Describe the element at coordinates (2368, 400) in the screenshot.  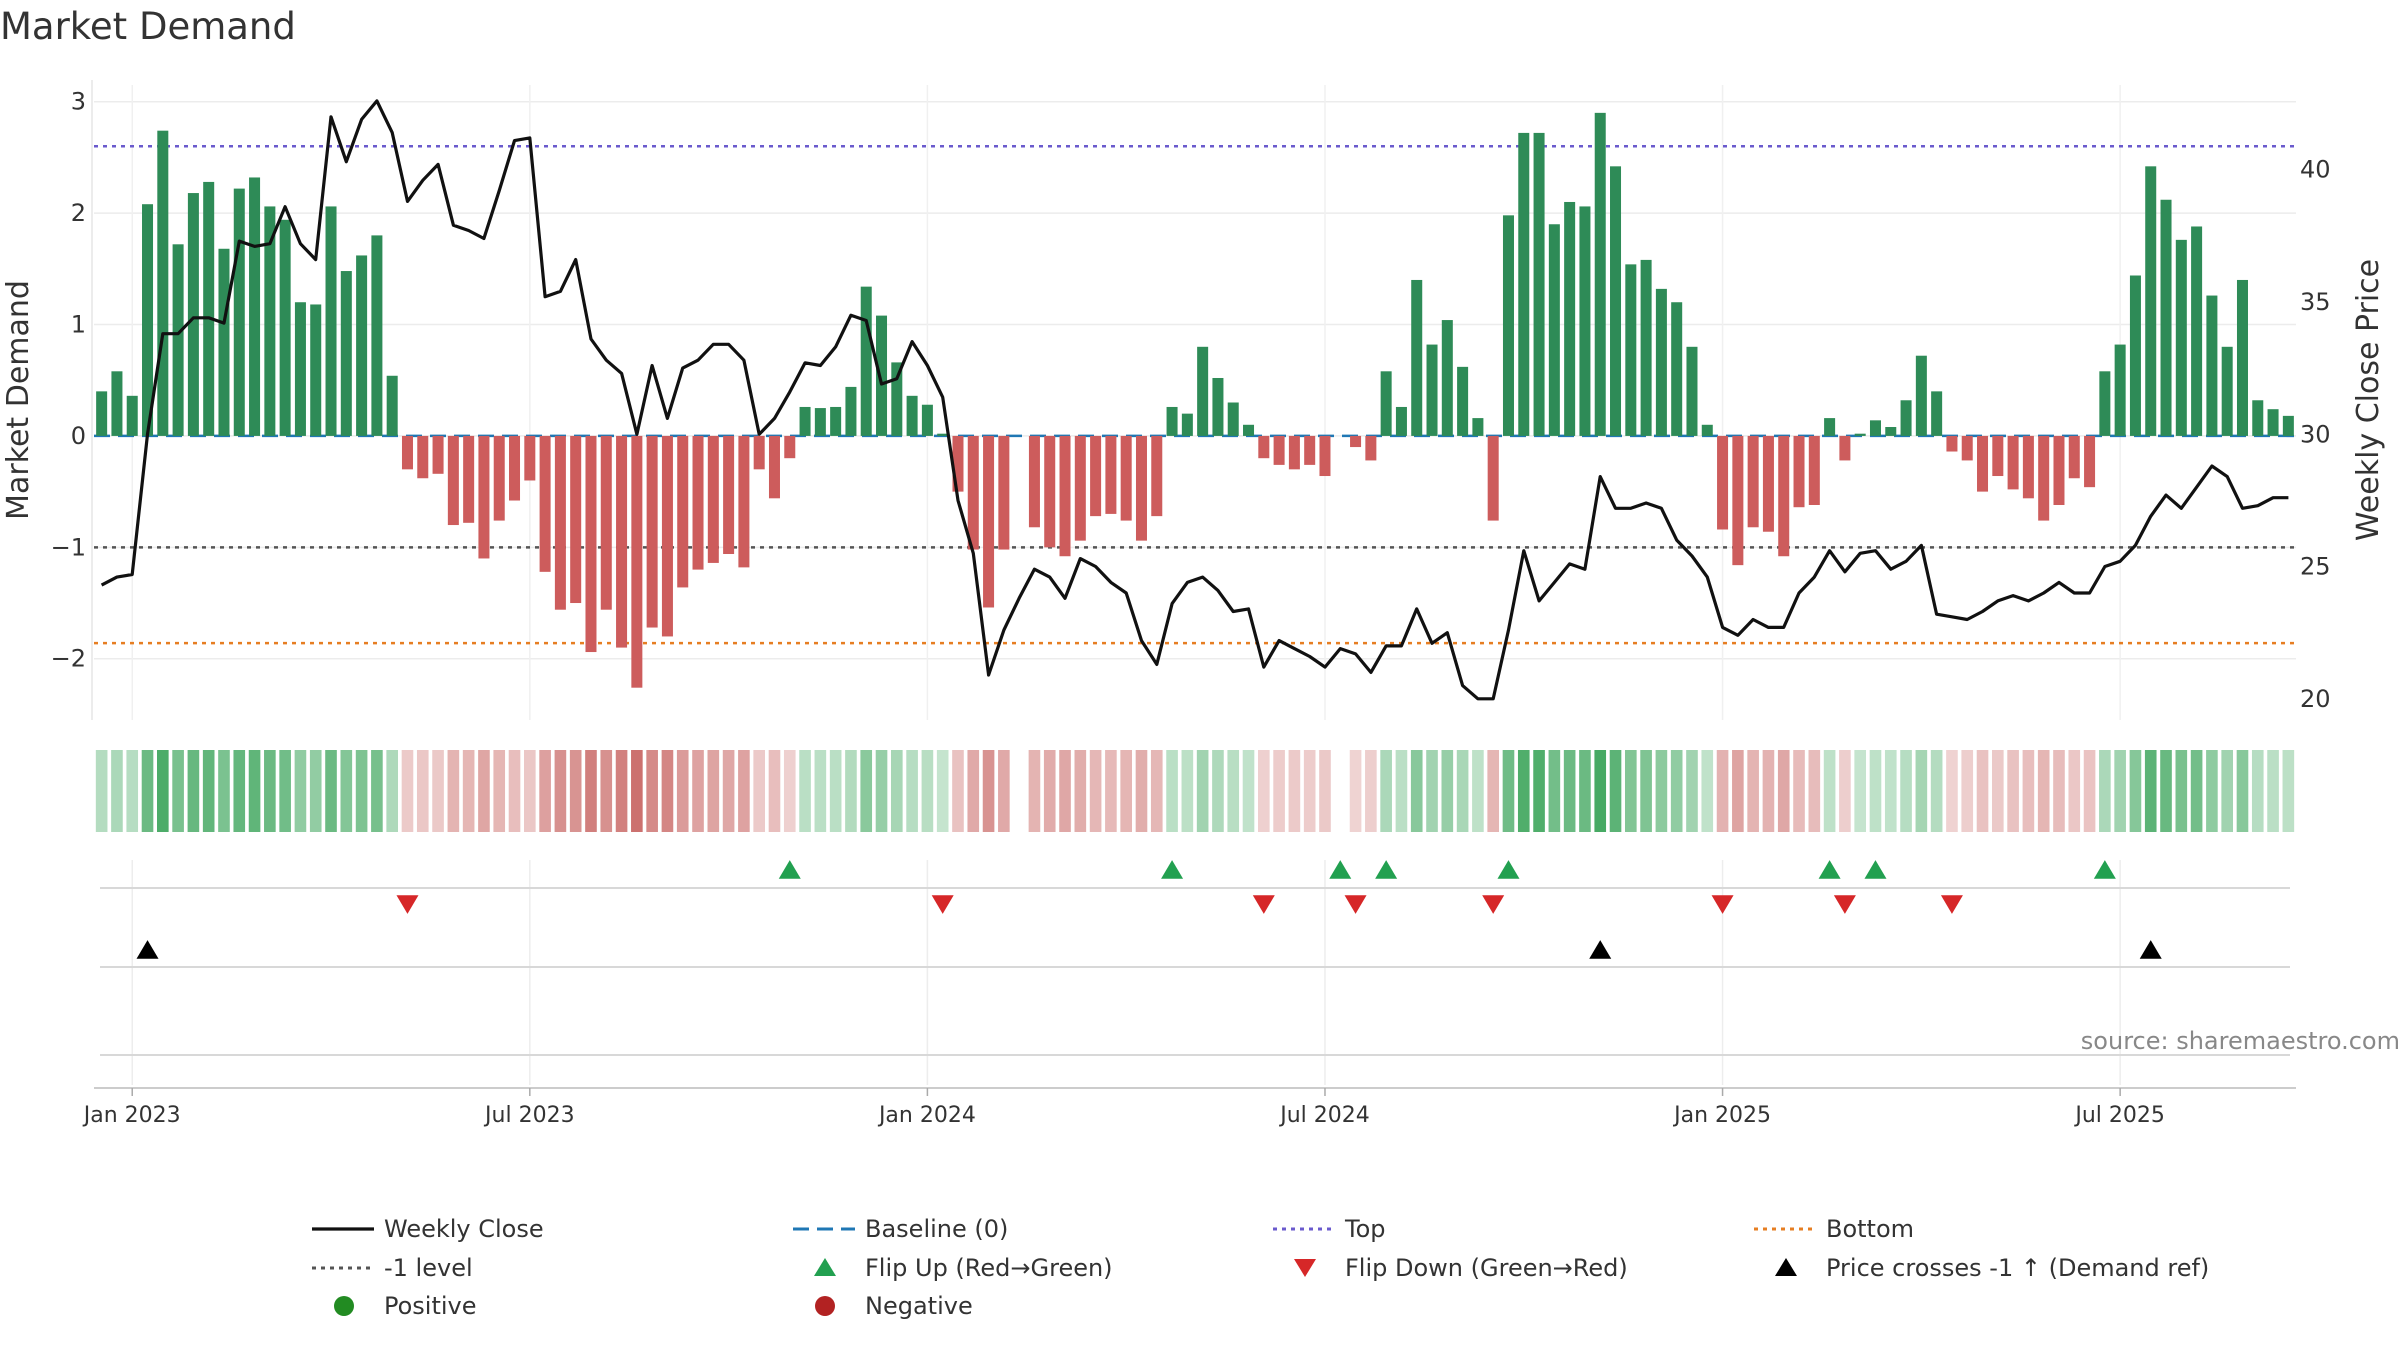
I see `y2-axis-label: Weekly Close Price` at that location.